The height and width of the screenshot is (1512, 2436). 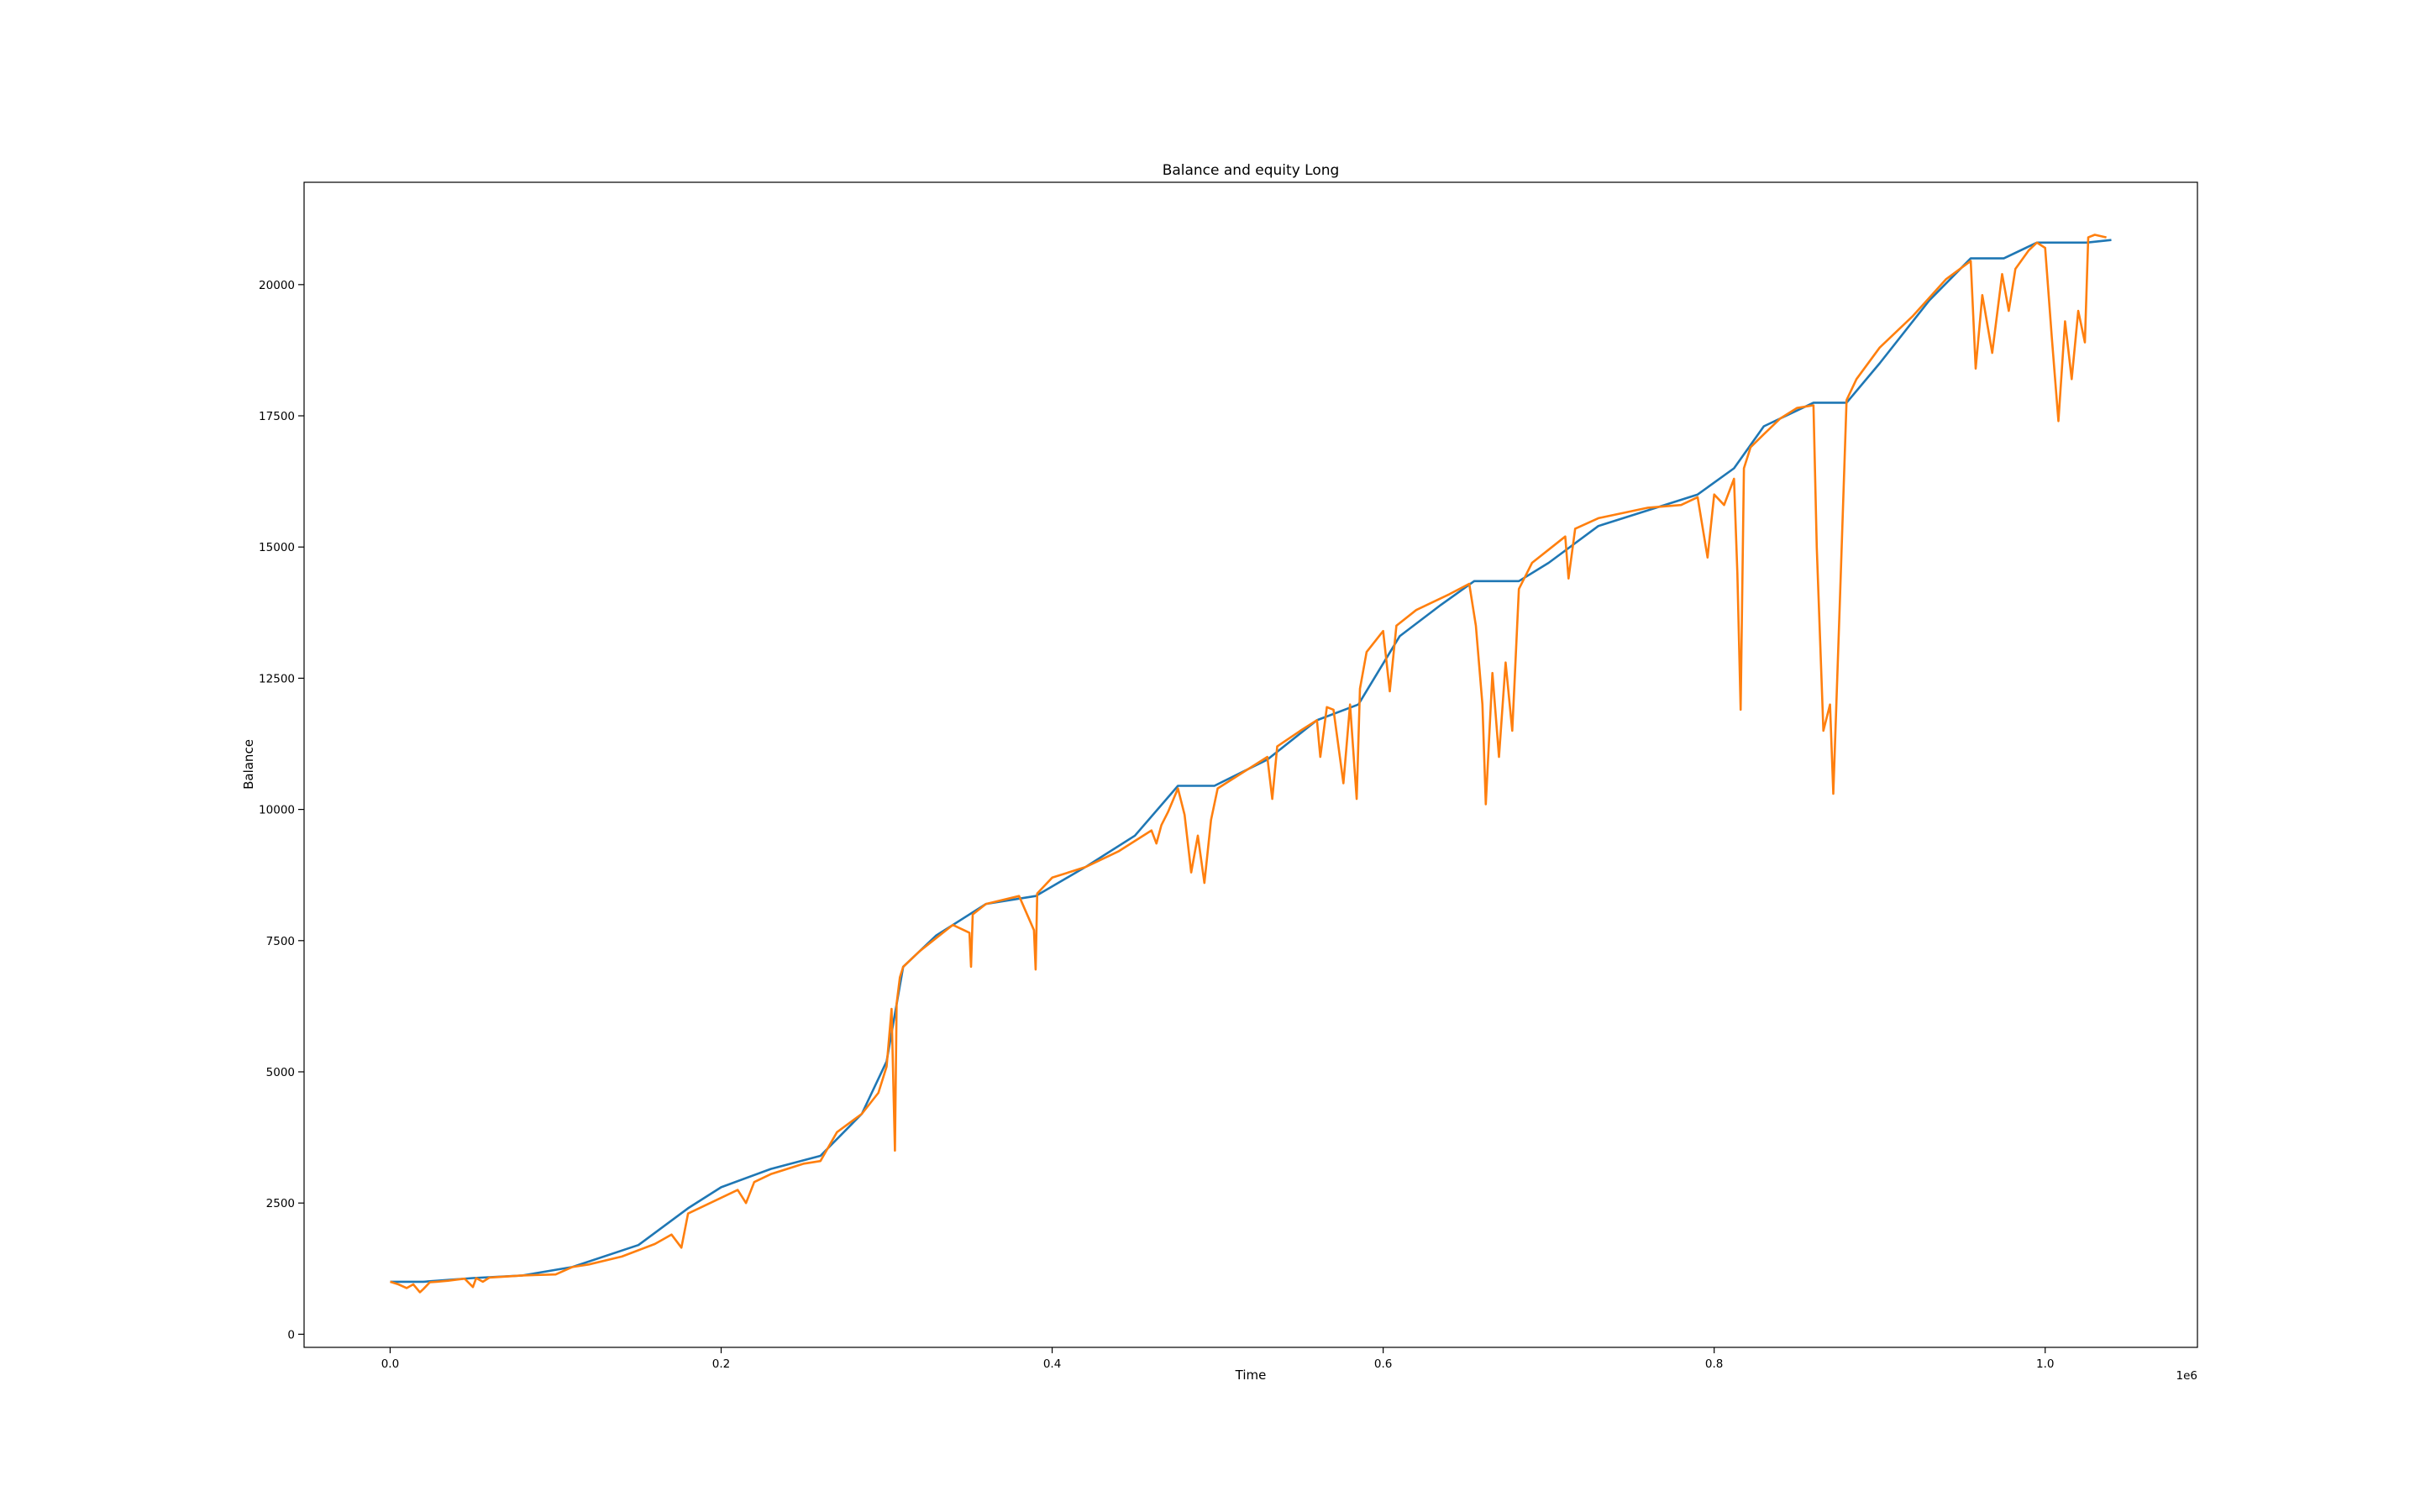 I want to click on x-axis-label: Time, so click(x=1251, y=1375).